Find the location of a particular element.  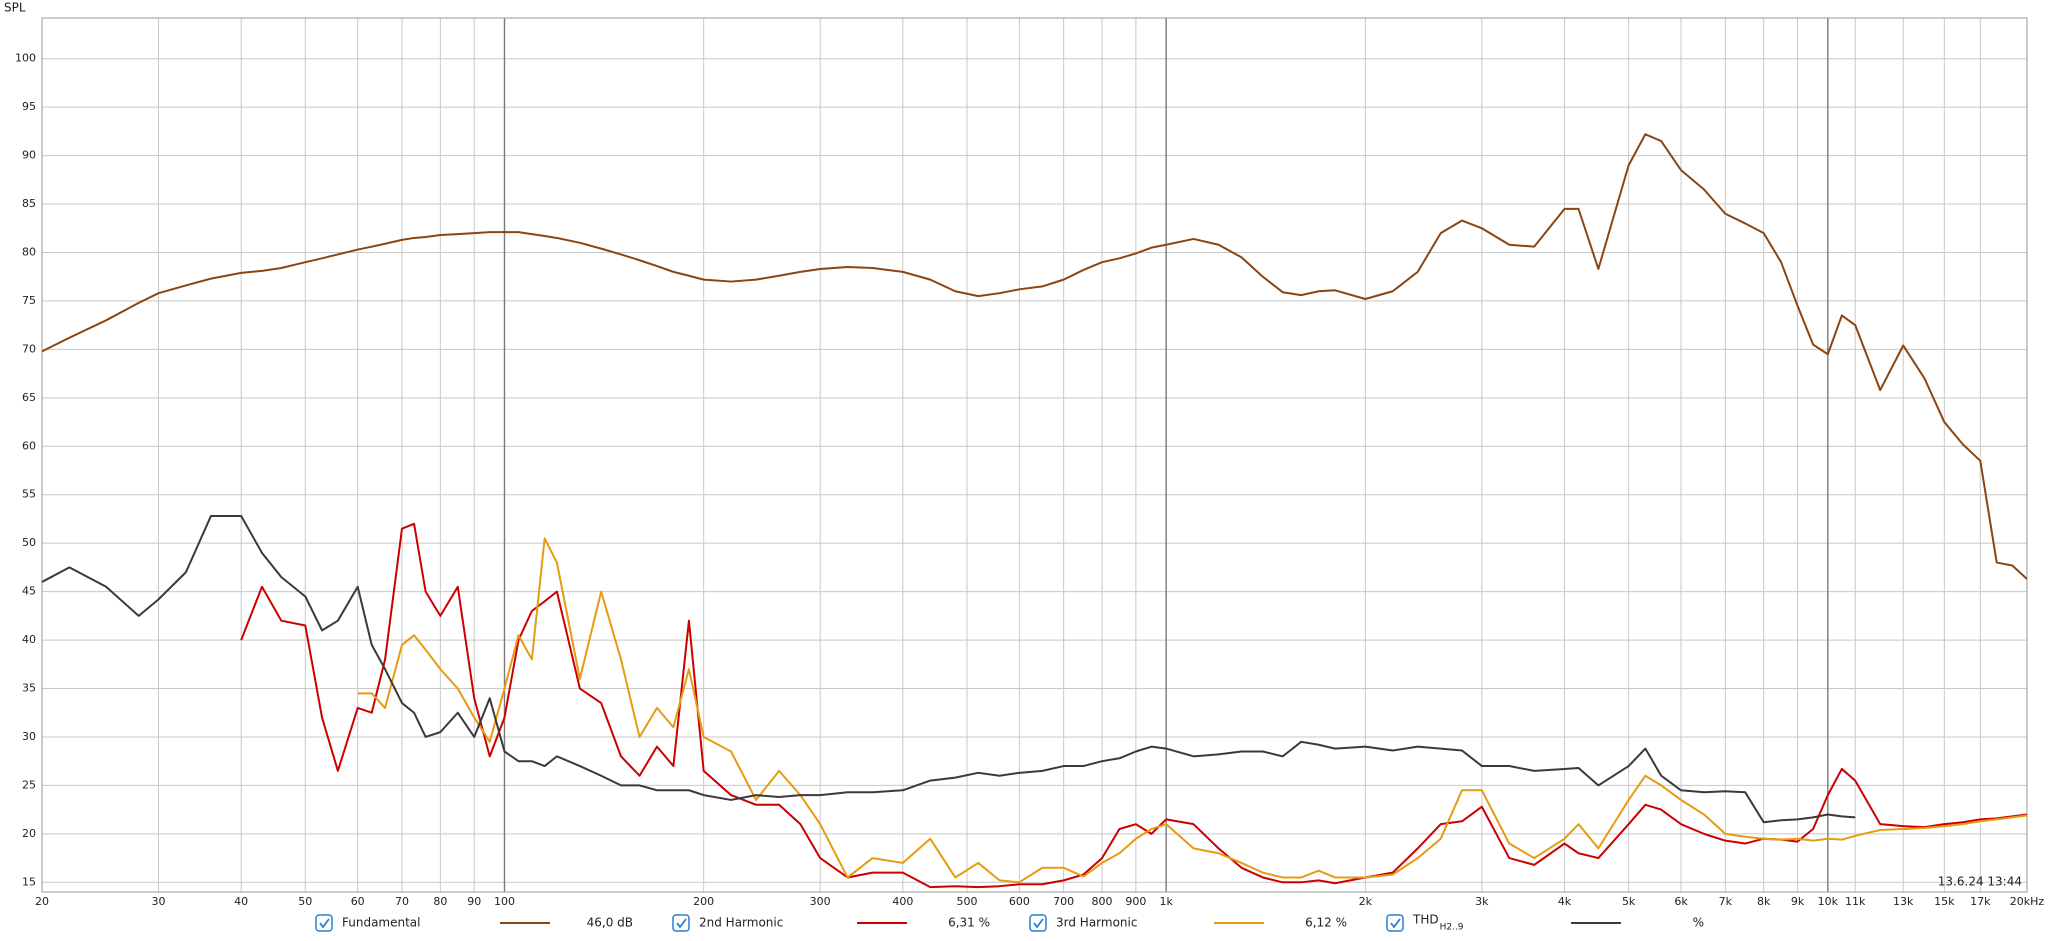

x-tick-label: 2k is located at coordinates (1366, 901).